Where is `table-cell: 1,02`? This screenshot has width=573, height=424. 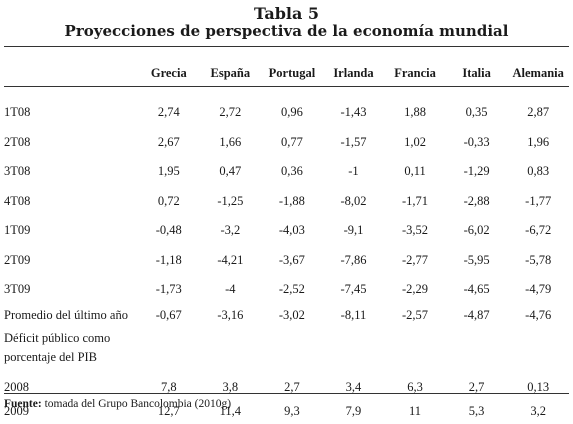
table-cell: 1,02 is located at coordinates (415, 141).